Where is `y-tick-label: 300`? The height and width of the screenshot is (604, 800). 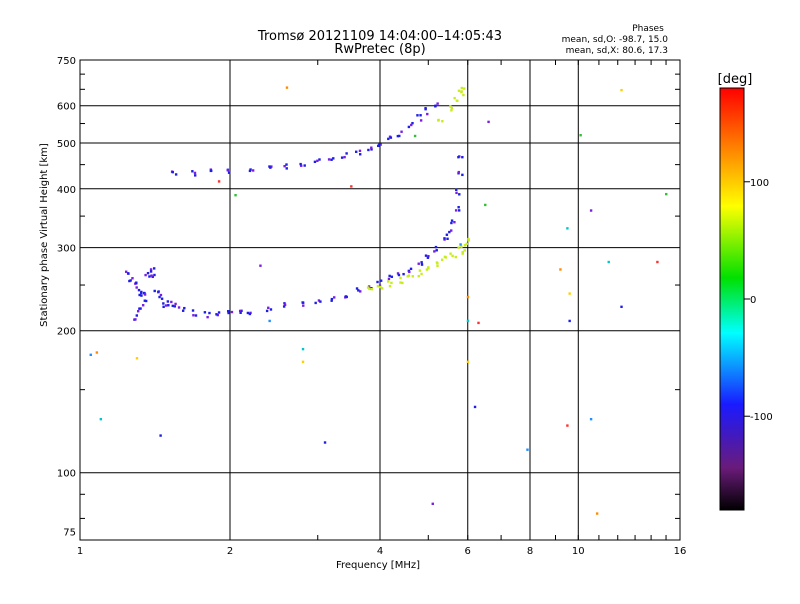
y-tick-label: 300 is located at coordinates (66, 249).